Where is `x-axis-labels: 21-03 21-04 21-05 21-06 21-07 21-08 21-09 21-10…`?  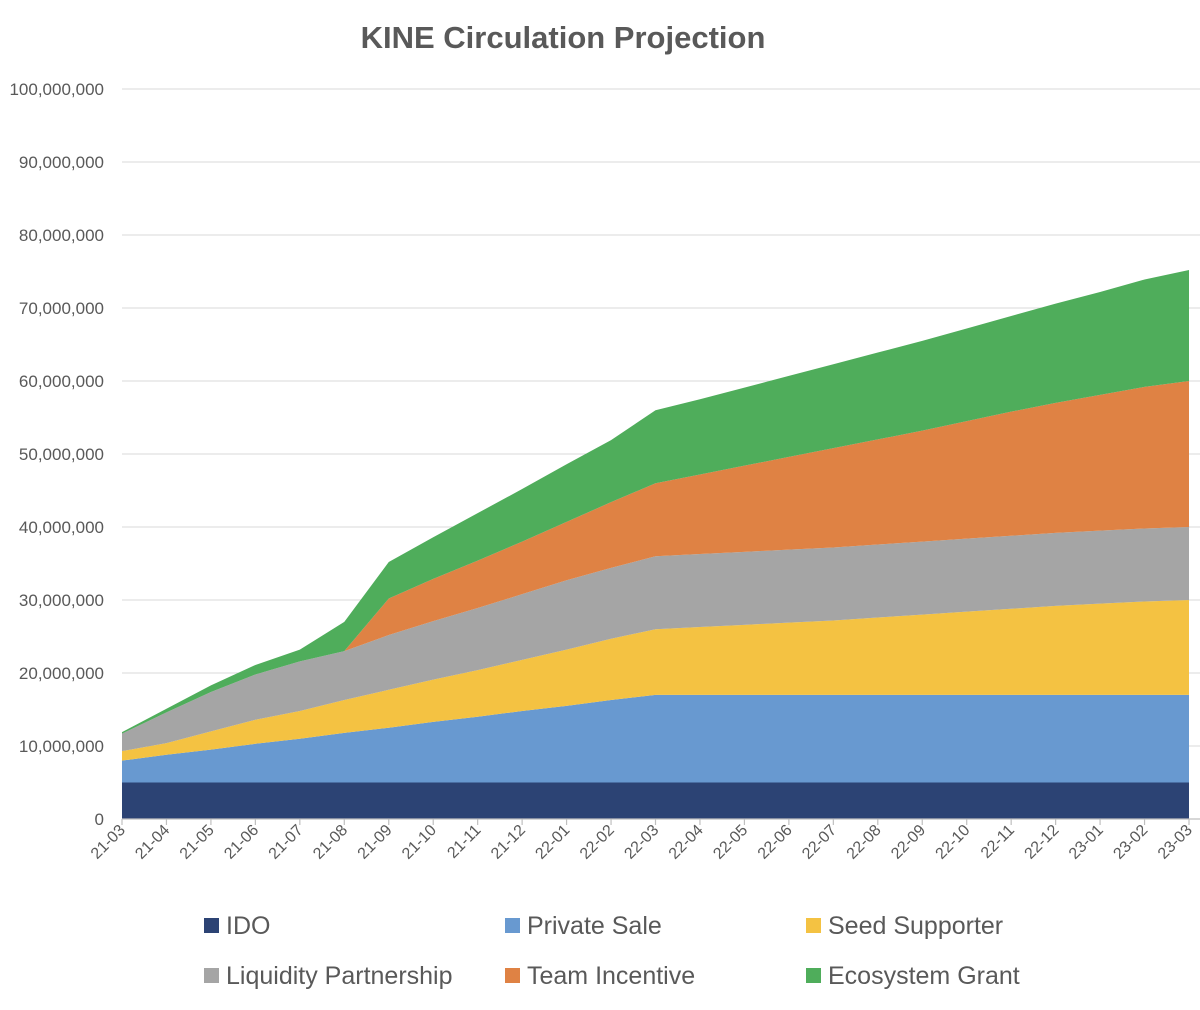
x-axis-labels: 21-03 21-04 21-05 21-06 21-07 21-08 21-09 21-10… is located at coordinates (642, 842).